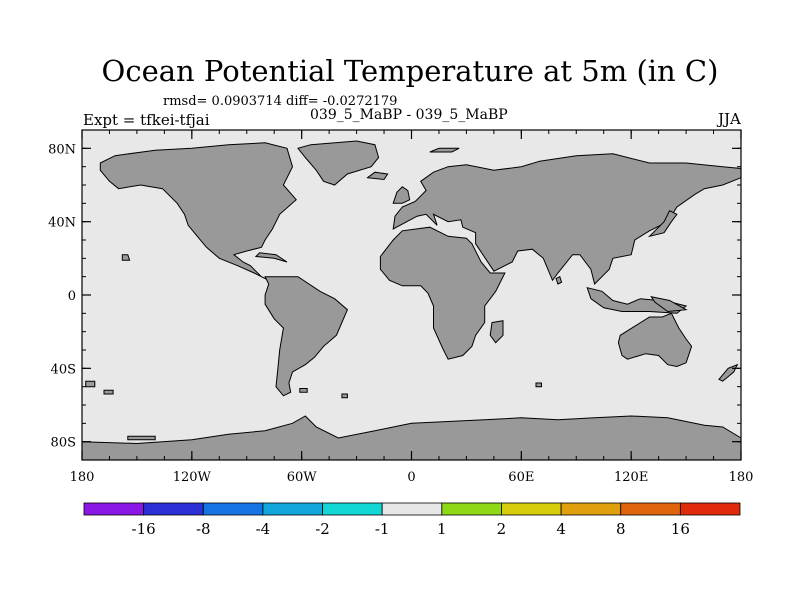 This screenshot has width=800, height=600. I want to click on landmass-greenland, so click(338, 163).